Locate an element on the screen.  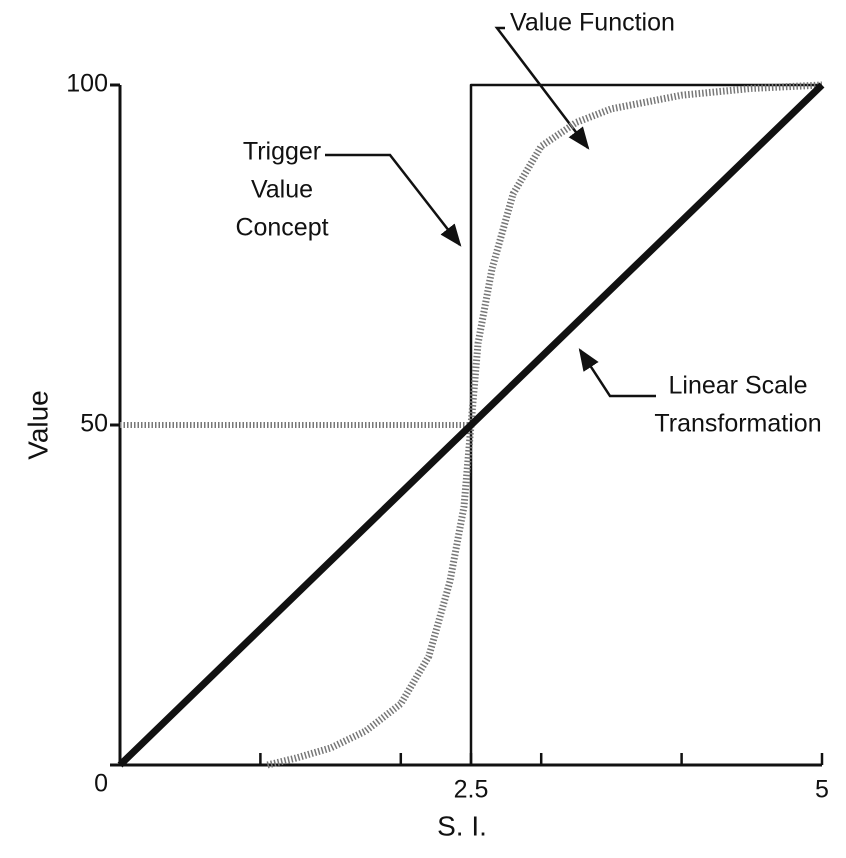
annotation: Value Function is located at coordinates (592, 23).